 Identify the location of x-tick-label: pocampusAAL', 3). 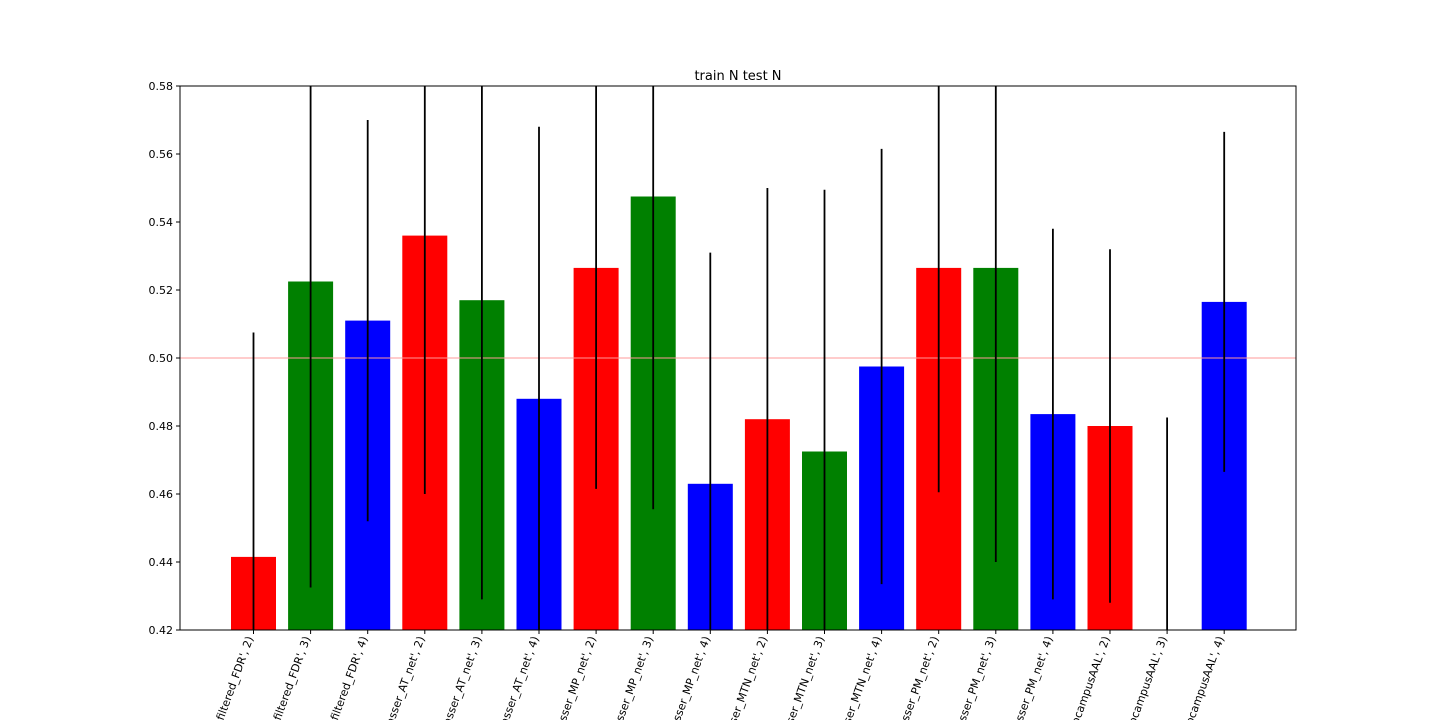
(1147, 677).